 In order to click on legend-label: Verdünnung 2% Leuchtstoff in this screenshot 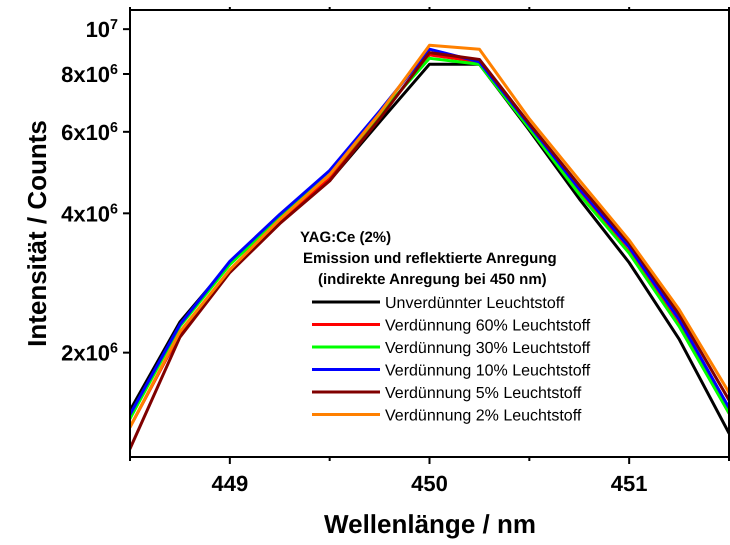, I will do `click(483, 416)`.